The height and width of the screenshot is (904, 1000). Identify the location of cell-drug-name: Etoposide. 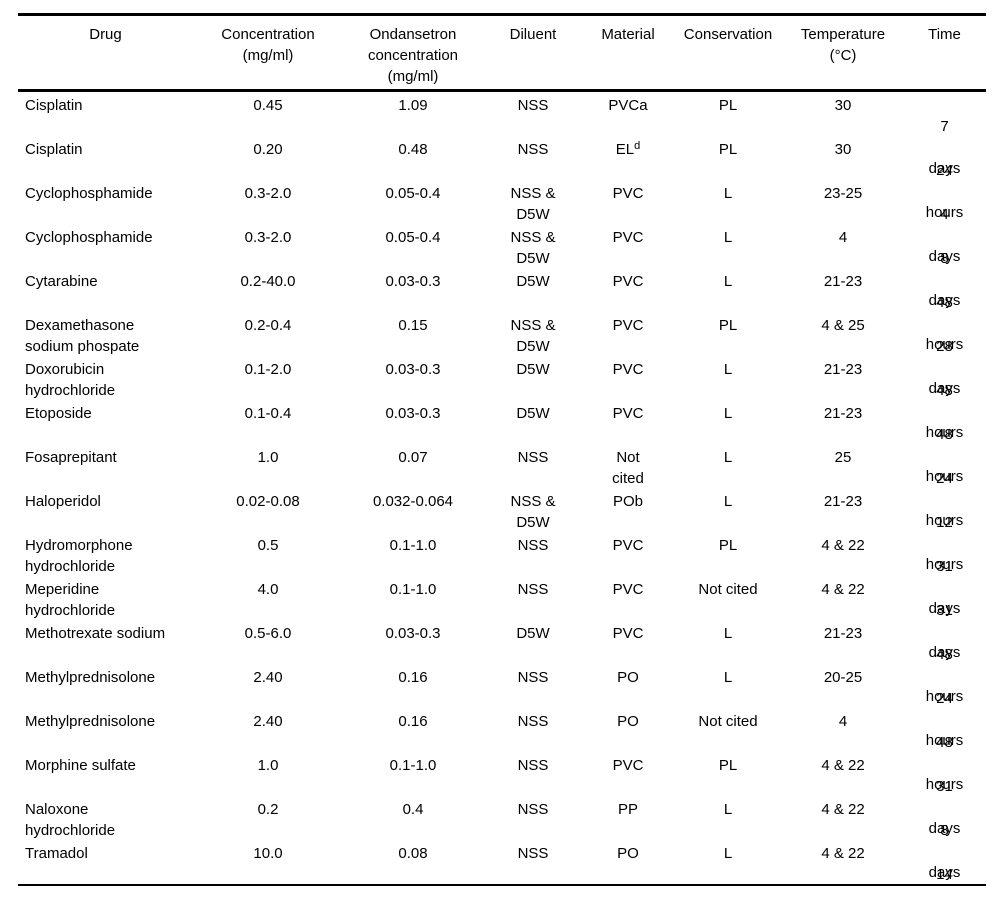
(58, 413).